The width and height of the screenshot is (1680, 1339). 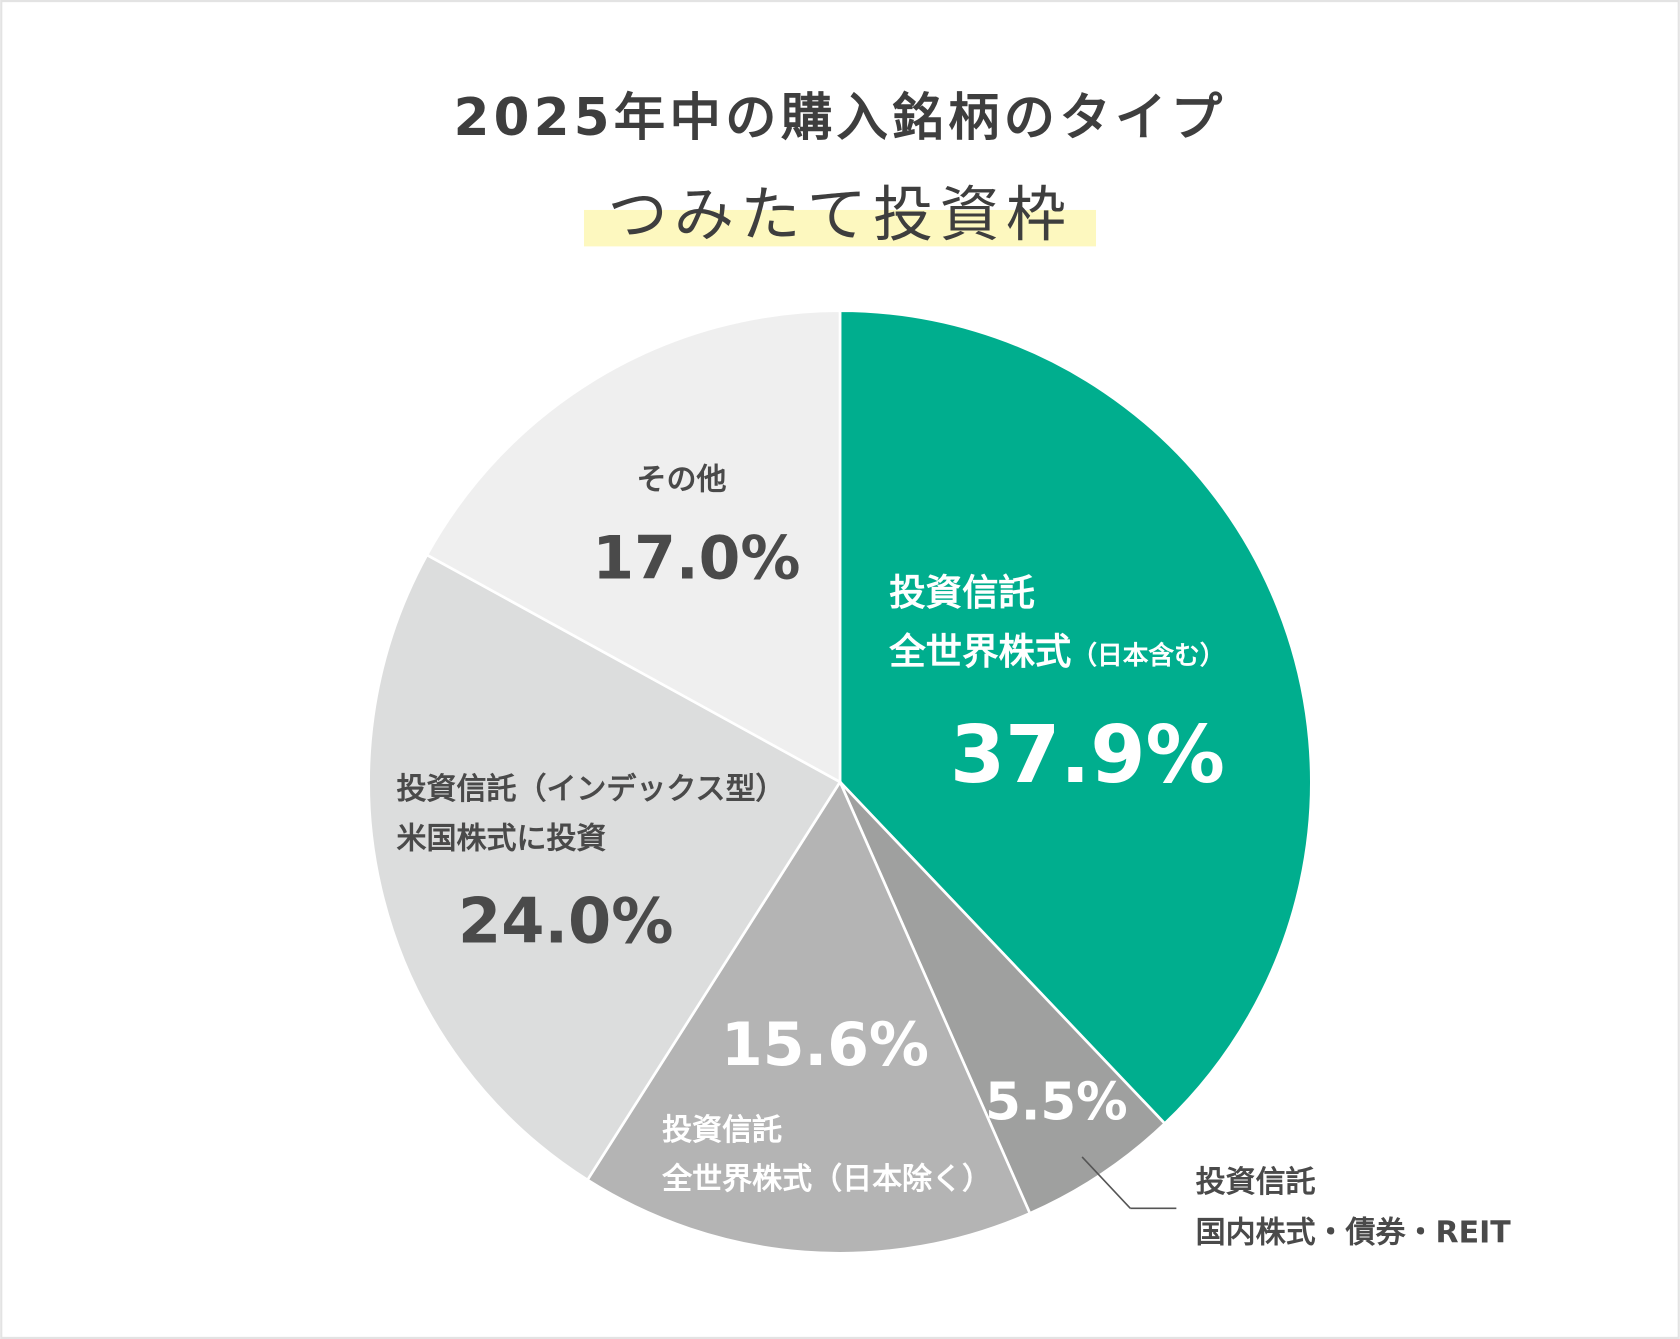 What do you see at coordinates (825, 1045) in the screenshot?
I see `slice-value-2: 15.6%` at bounding box center [825, 1045].